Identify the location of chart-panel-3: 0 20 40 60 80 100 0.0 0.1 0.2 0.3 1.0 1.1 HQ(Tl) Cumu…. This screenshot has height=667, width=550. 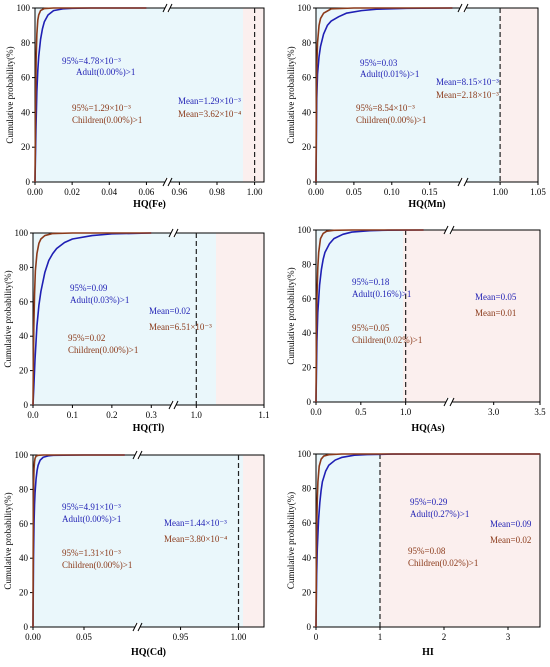
(136, 331).